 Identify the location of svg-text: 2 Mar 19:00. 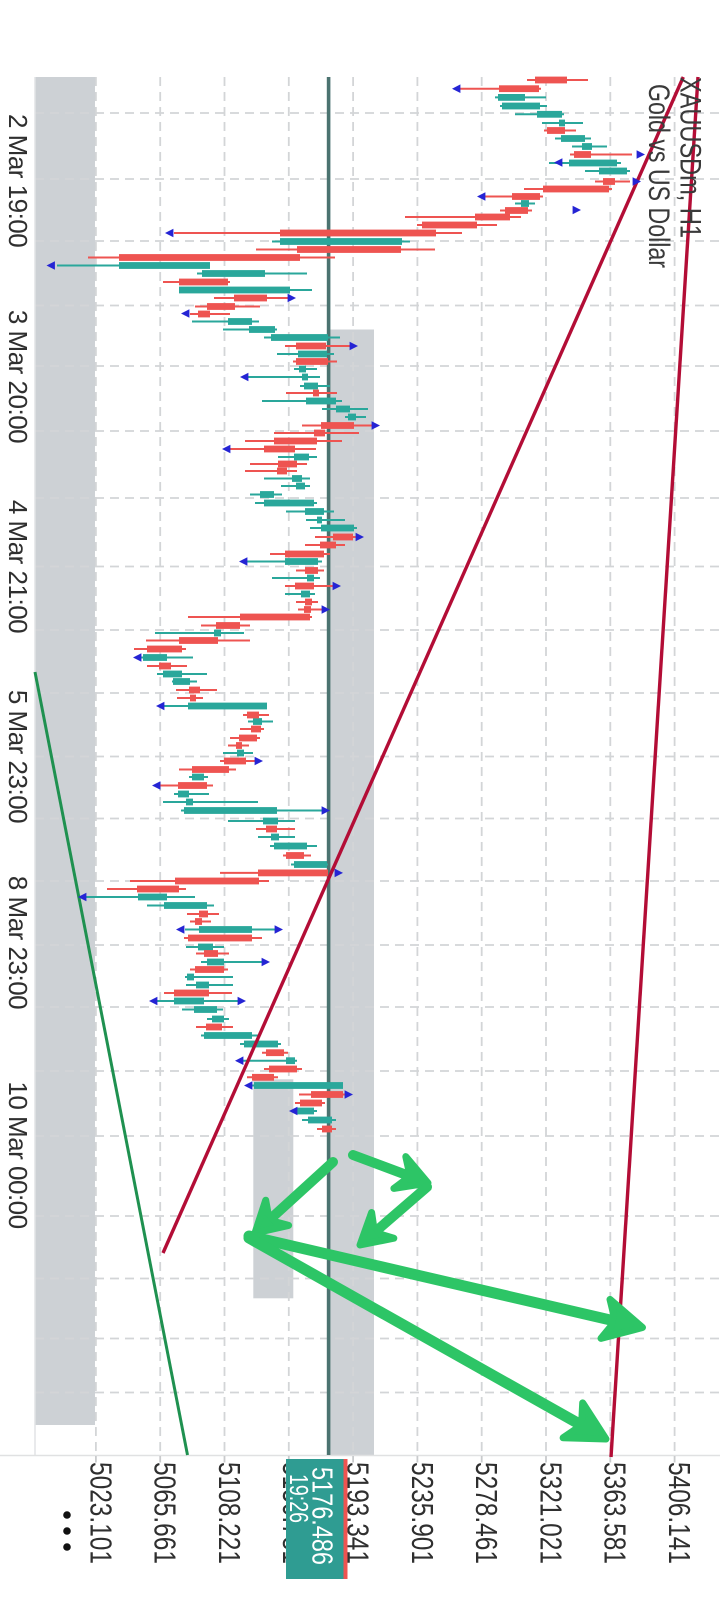
(18, 180).